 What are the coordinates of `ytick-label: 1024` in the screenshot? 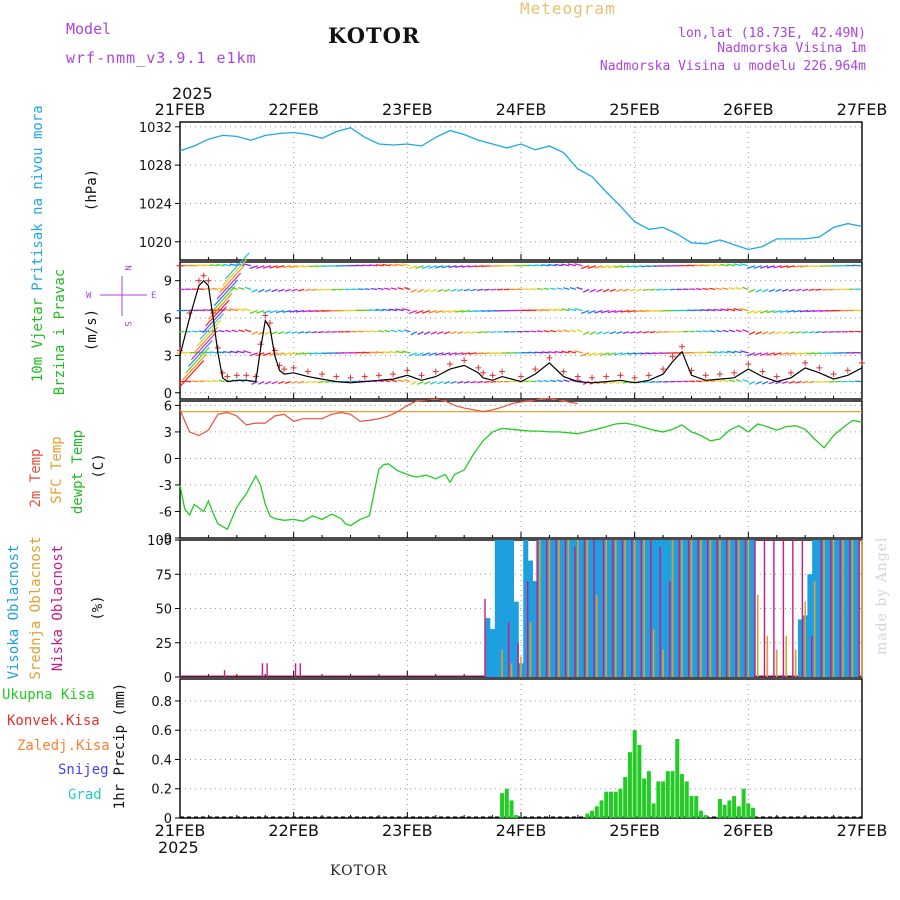 It's located at (155, 204).